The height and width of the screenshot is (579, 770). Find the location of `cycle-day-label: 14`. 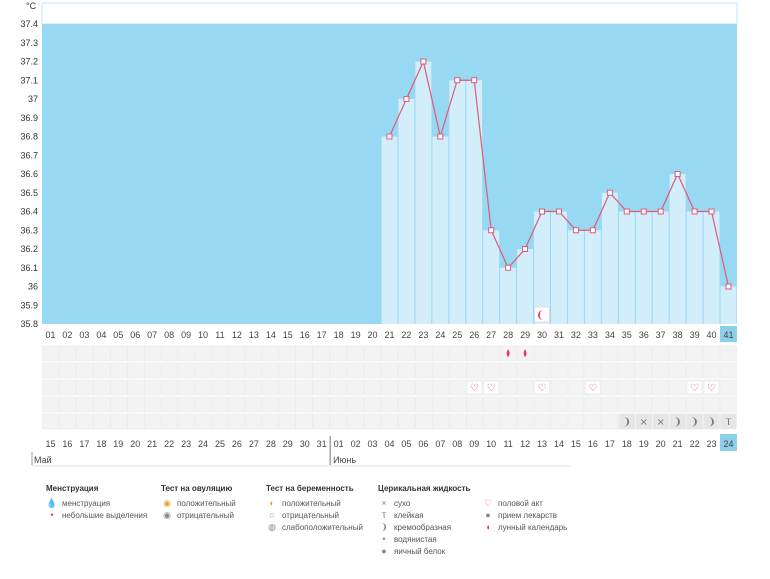

cycle-day-label: 14 is located at coordinates (271, 335).